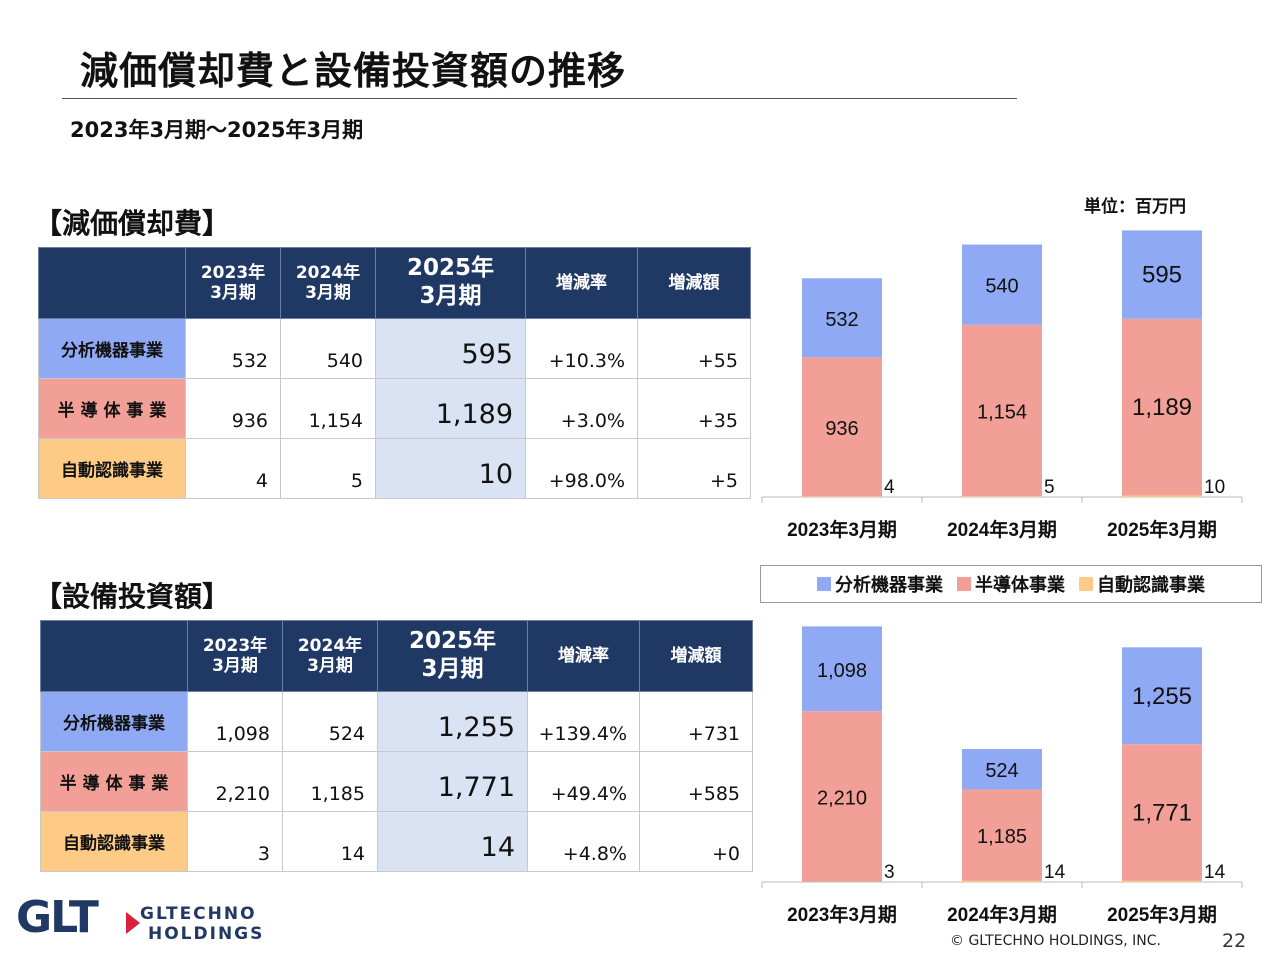  I want to click on legend-item-auto-id: 自動認識事業, so click(1142, 584).